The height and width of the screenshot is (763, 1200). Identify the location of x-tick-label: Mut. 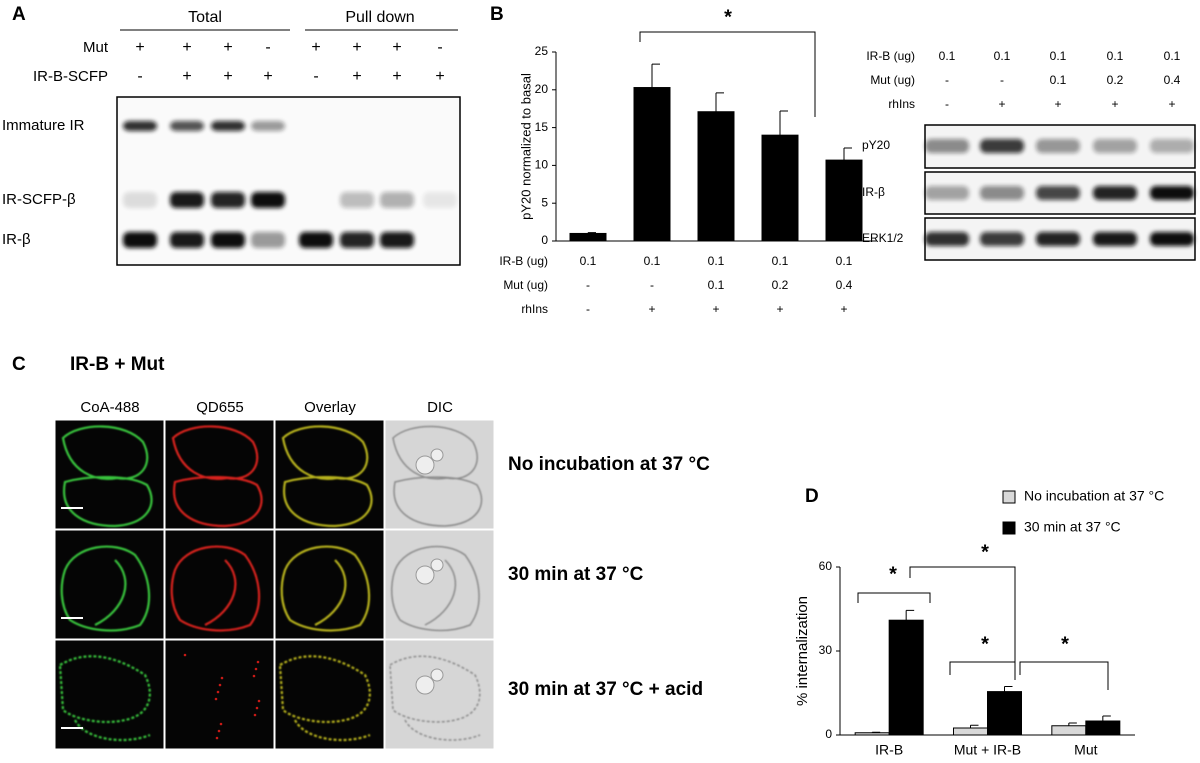
(1085, 750).